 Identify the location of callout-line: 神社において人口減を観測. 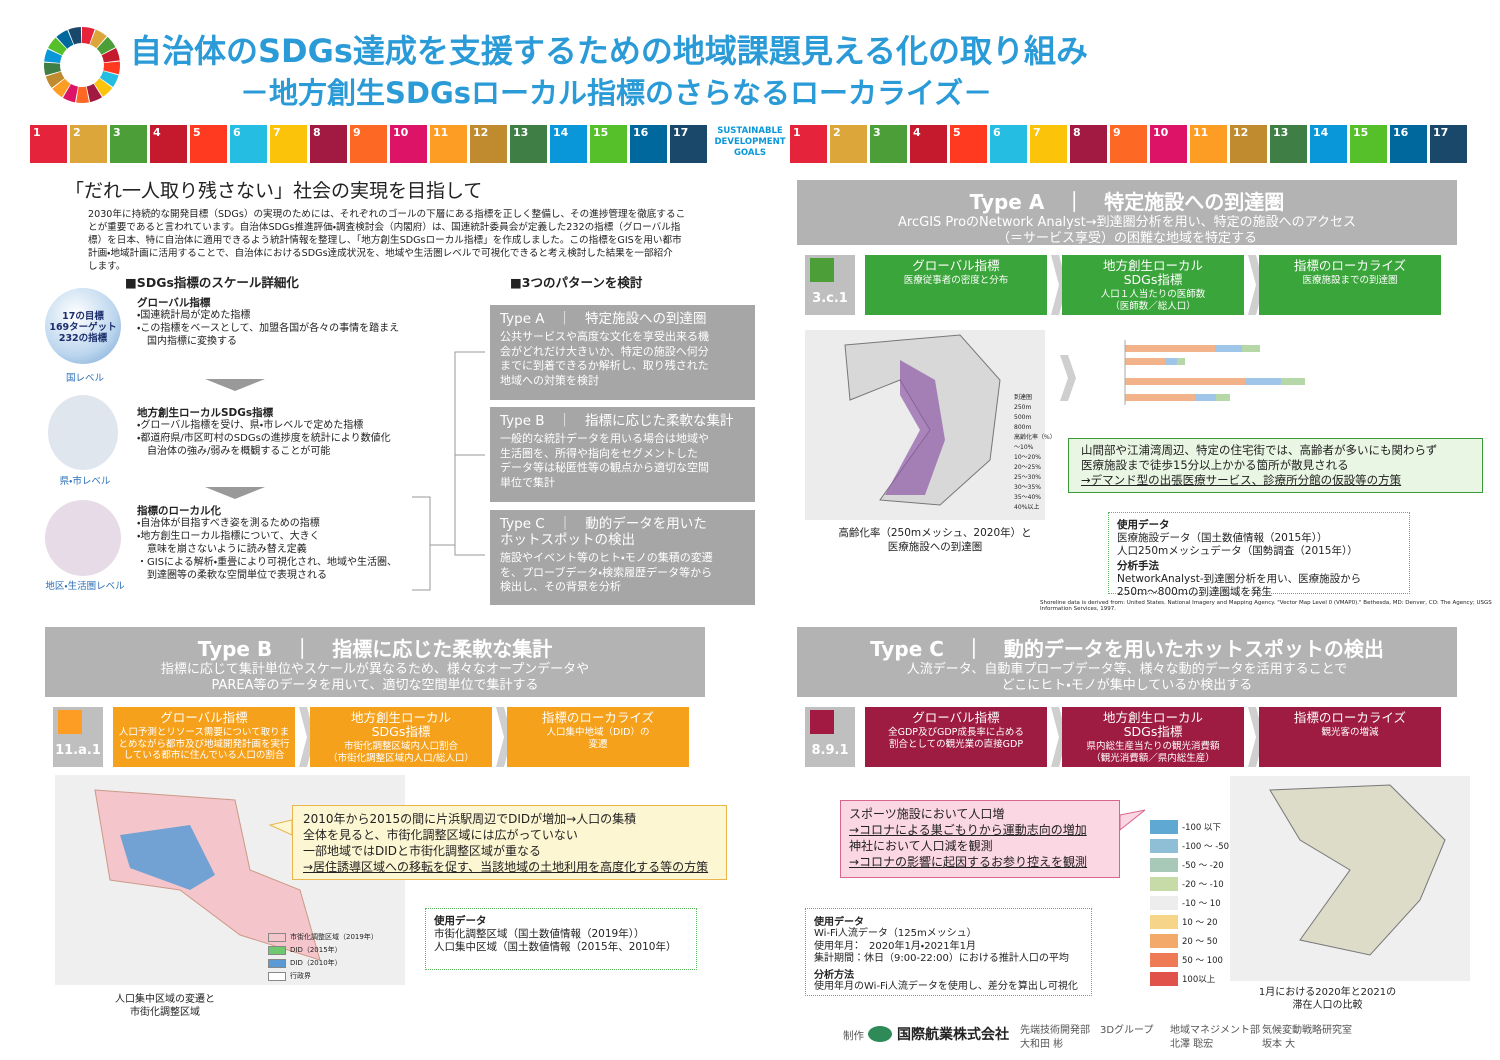
(921, 846).